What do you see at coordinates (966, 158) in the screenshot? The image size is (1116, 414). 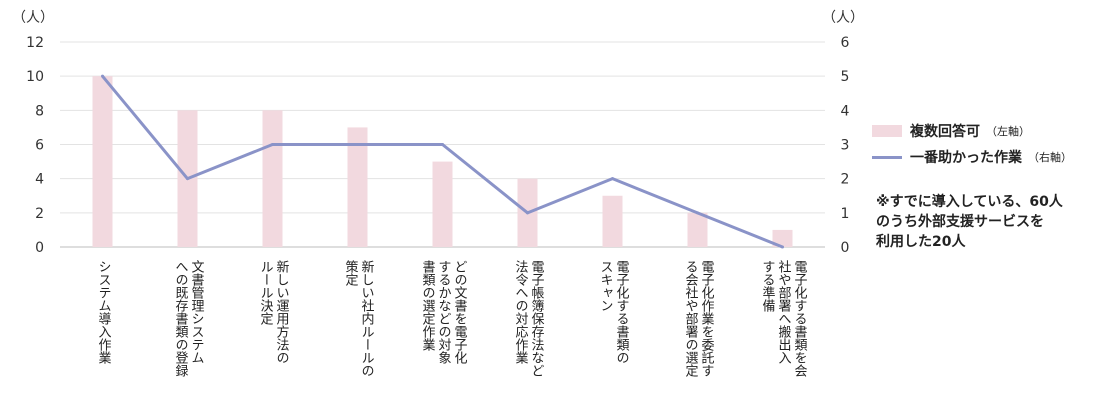 I see `legend-label-line: 一番助かった作業` at bounding box center [966, 158].